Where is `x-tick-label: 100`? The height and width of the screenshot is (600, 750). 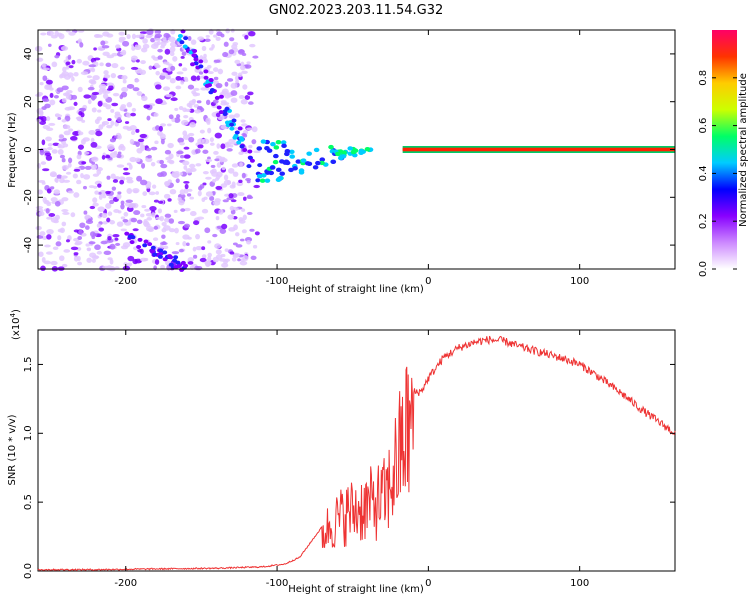 x-tick-label: 100 is located at coordinates (579, 281).